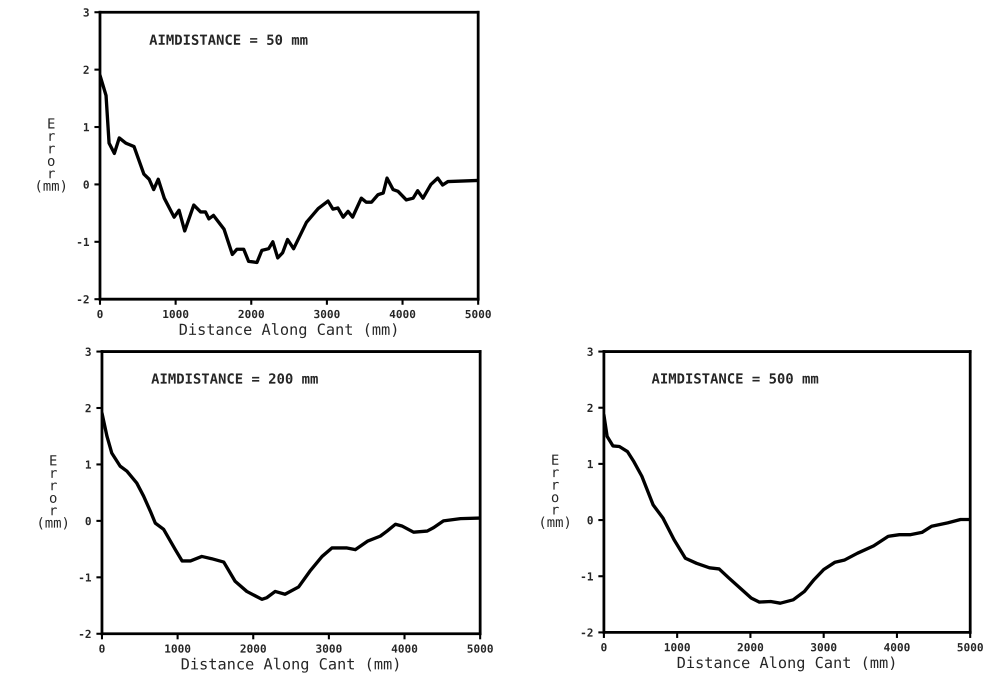 The height and width of the screenshot is (680, 990). I want to click on annotation: AIMDISTANCE = 50 mm, so click(228, 39).